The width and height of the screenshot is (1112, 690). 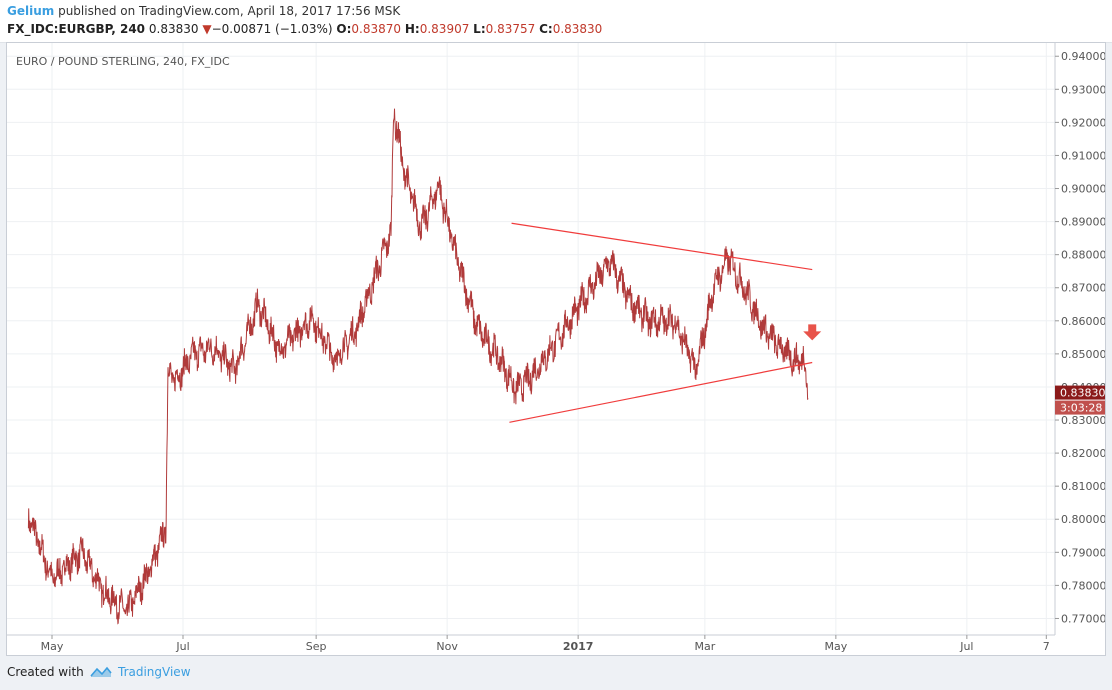 What do you see at coordinates (101, 671) in the screenshot?
I see `tradingview-logo-icon` at bounding box center [101, 671].